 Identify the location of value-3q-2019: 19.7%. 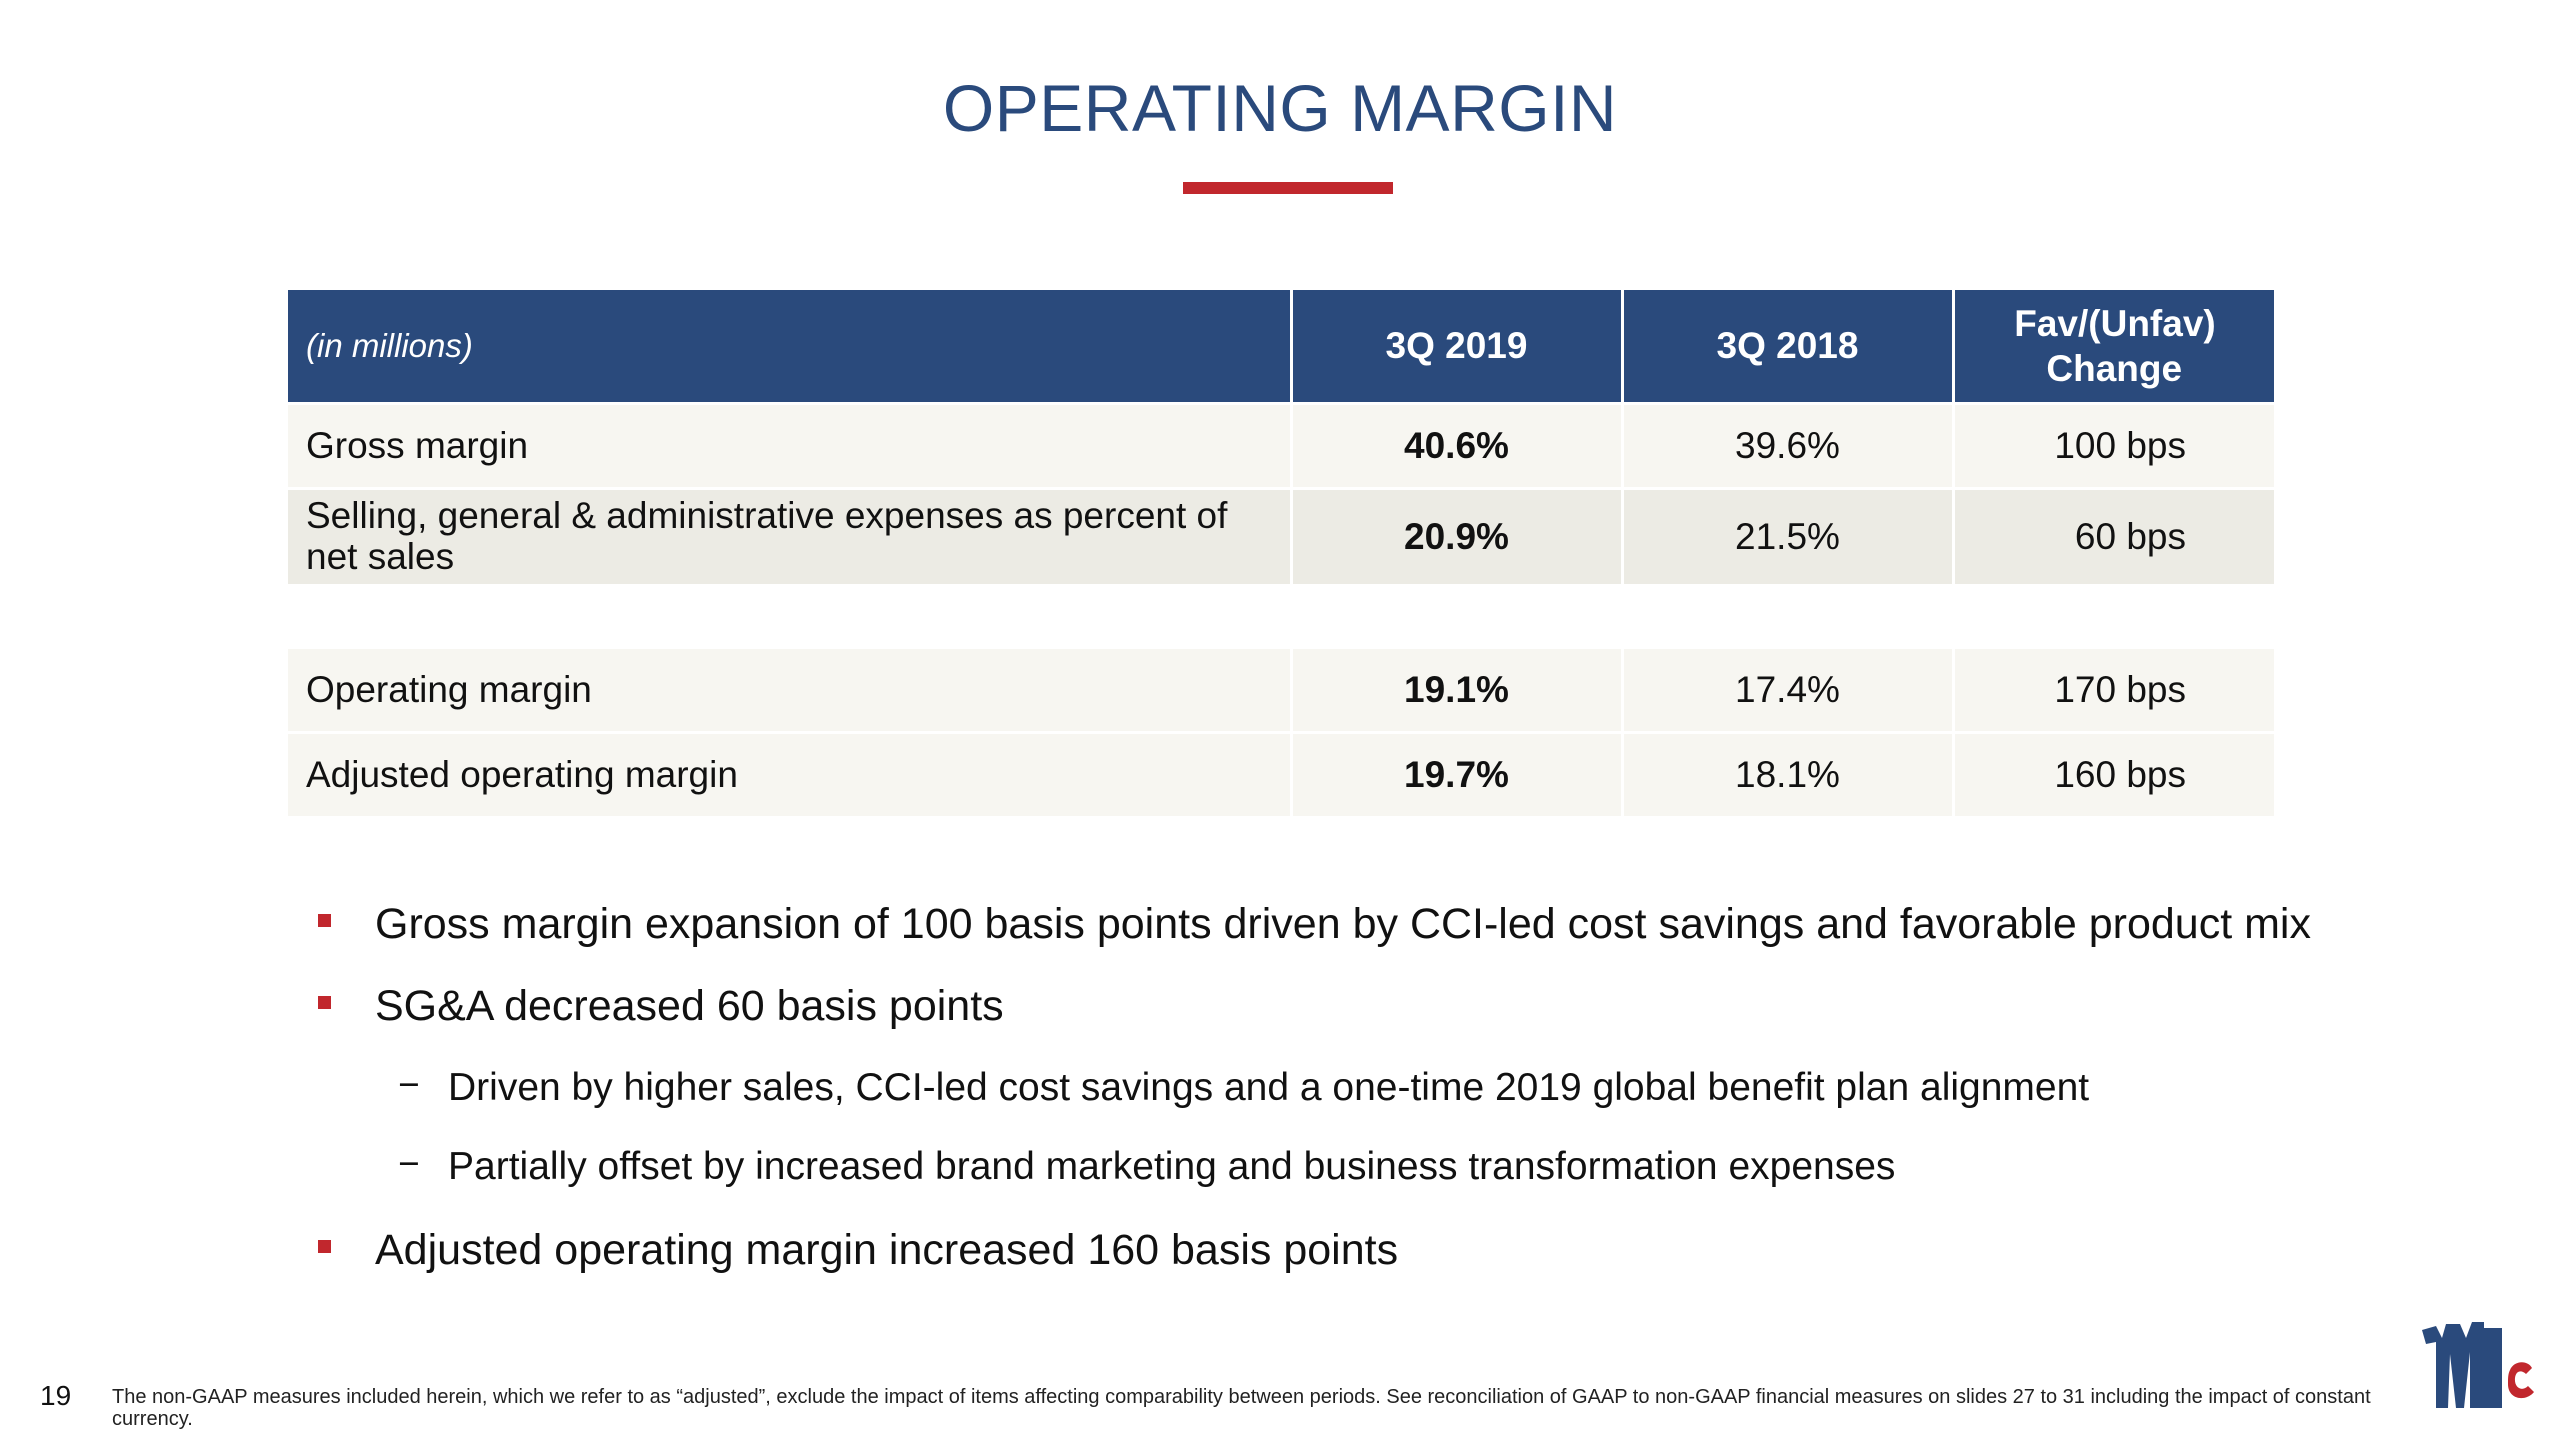
(1457, 773).